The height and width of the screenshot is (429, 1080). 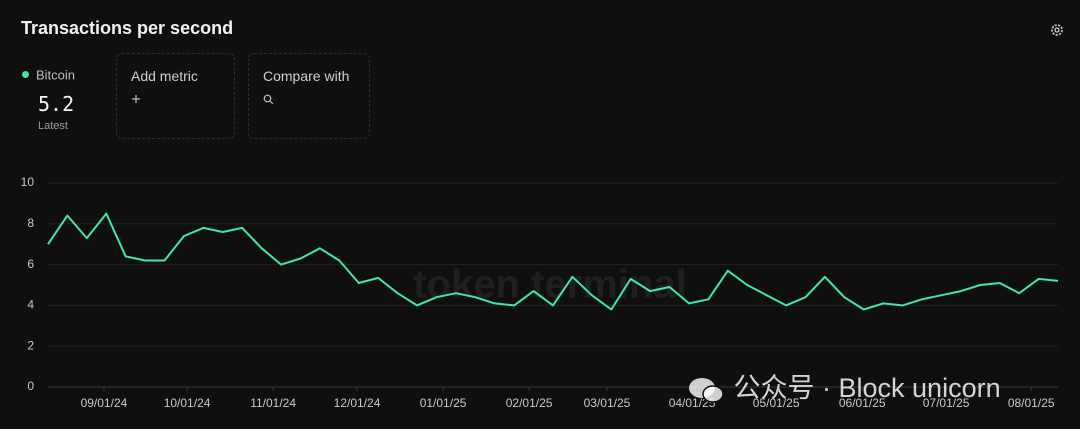 I want to click on compare-label: Compare with, so click(x=306, y=76).